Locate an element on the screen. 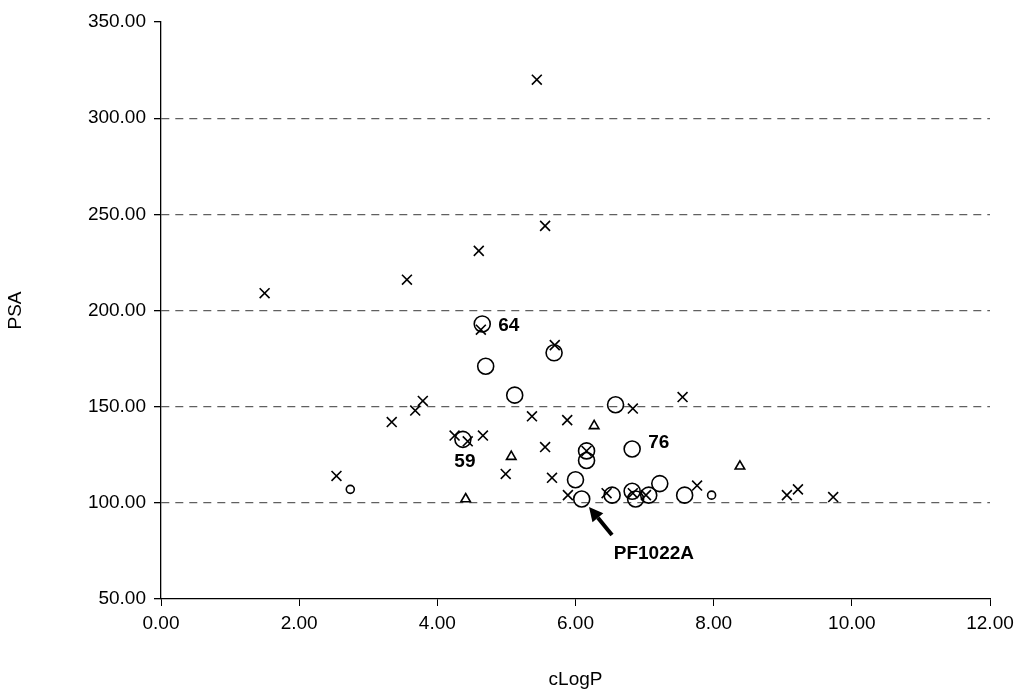 Image resolution: width=1022 pixels, height=695 pixels. annotation: 76 is located at coordinates (659, 442).